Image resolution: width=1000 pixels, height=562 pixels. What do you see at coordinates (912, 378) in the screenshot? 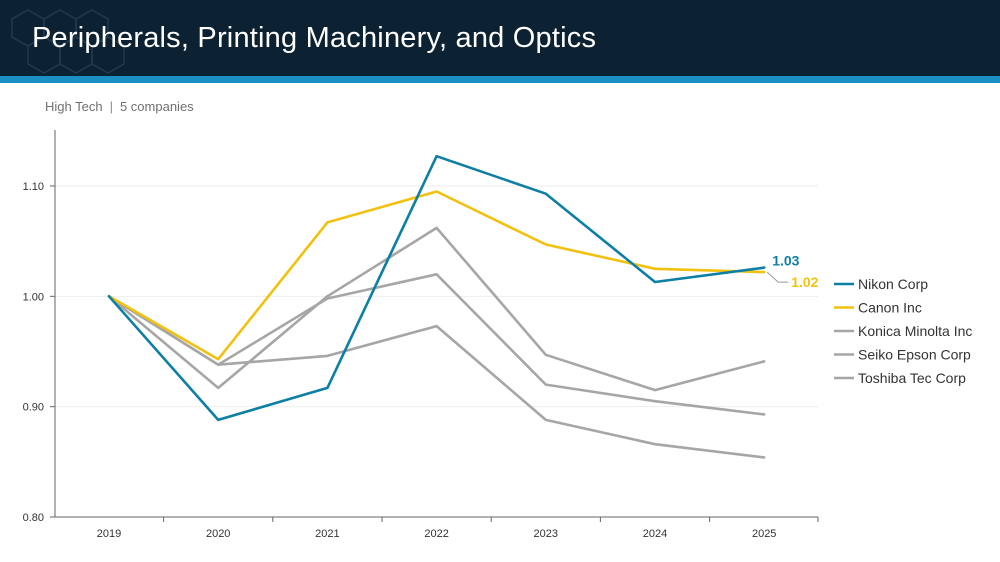
I see `legend-label-toshiba-tec-corp: Toshiba Tec Corp` at bounding box center [912, 378].